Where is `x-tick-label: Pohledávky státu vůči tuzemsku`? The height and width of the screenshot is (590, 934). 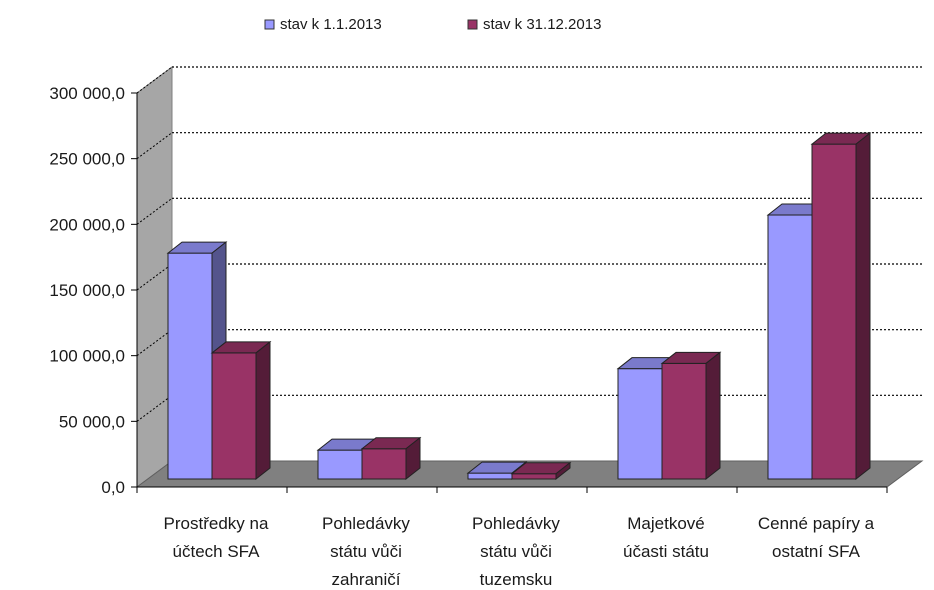 x-tick-label: Pohledávky státu vůči tuzemsku is located at coordinates (516, 551).